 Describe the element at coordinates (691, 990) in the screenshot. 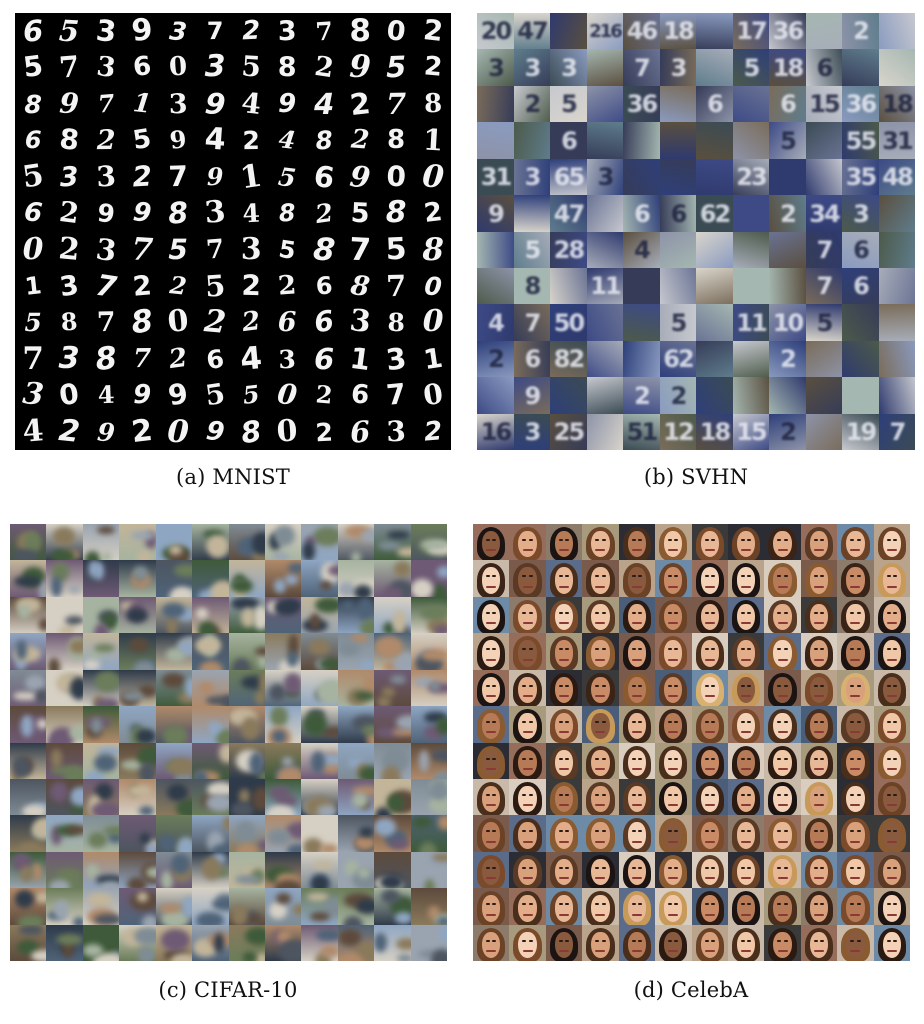

I see `celeba-caption: (d) CelebA` at that location.